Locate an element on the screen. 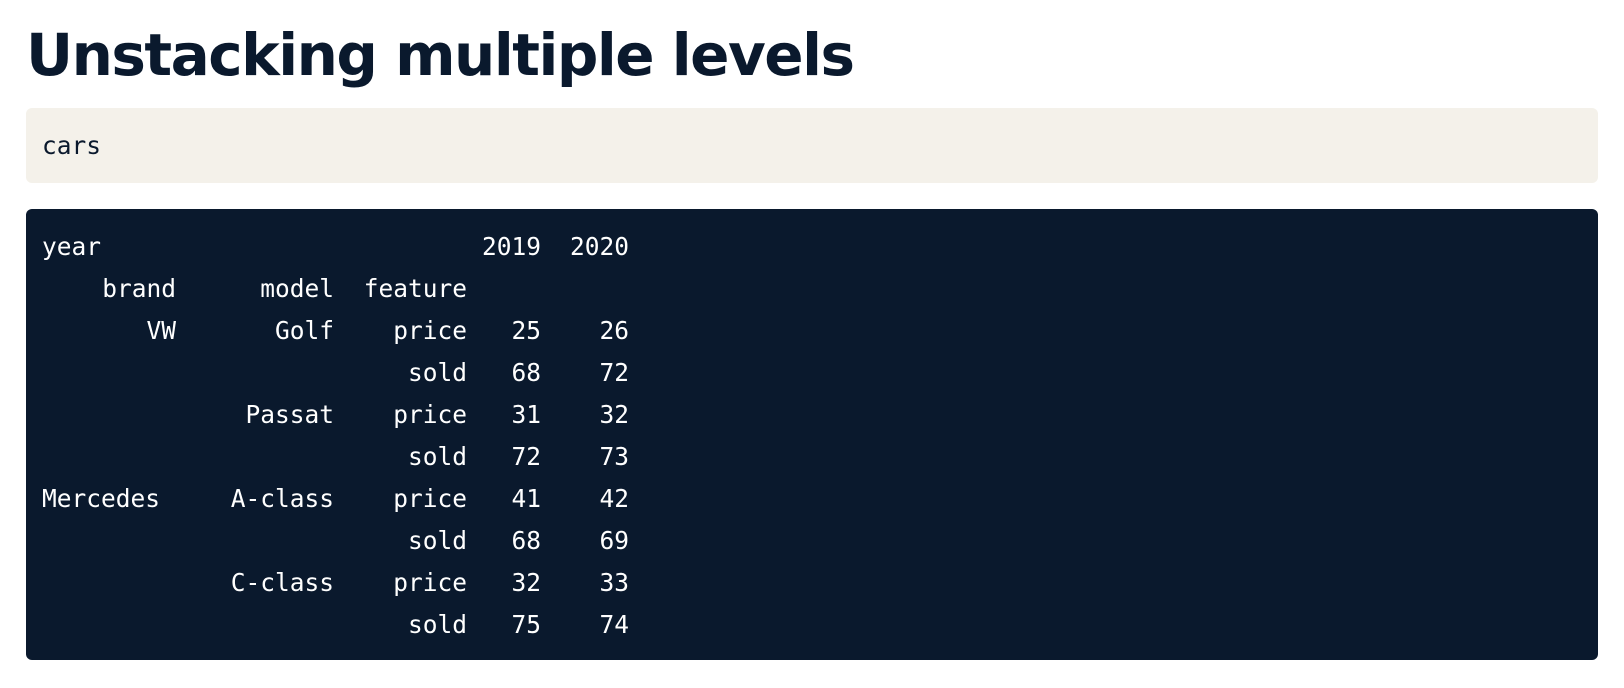 Image resolution: width=1624 pixels, height=688 pixels. table-row: sold 68 72 is located at coordinates (335, 373).